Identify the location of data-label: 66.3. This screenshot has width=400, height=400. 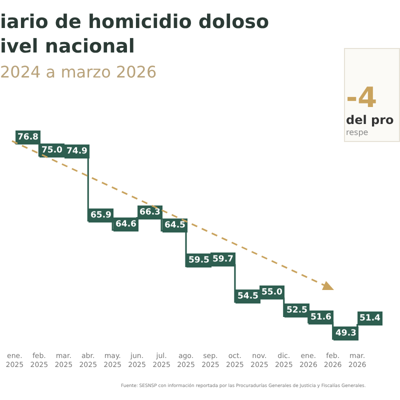
(150, 213).